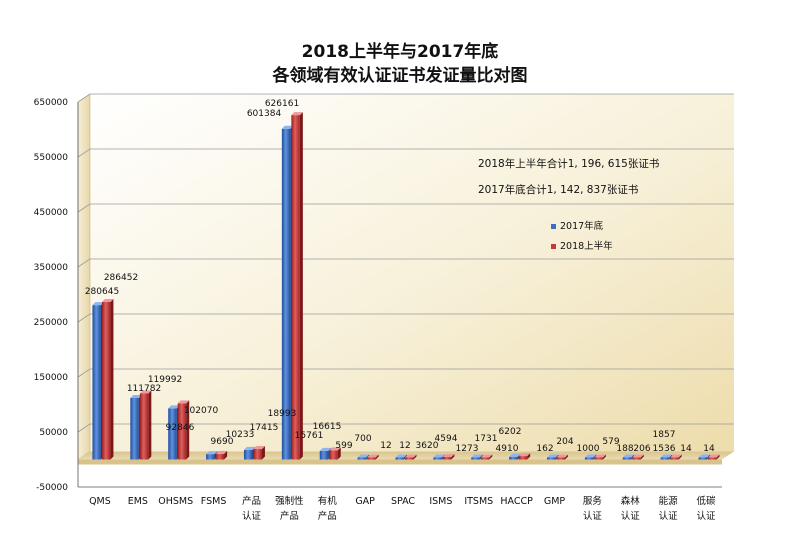 Image resolution: width=800 pixels, height=548 pixels. I want to click on x-category-label: 强制性, so click(289, 501).